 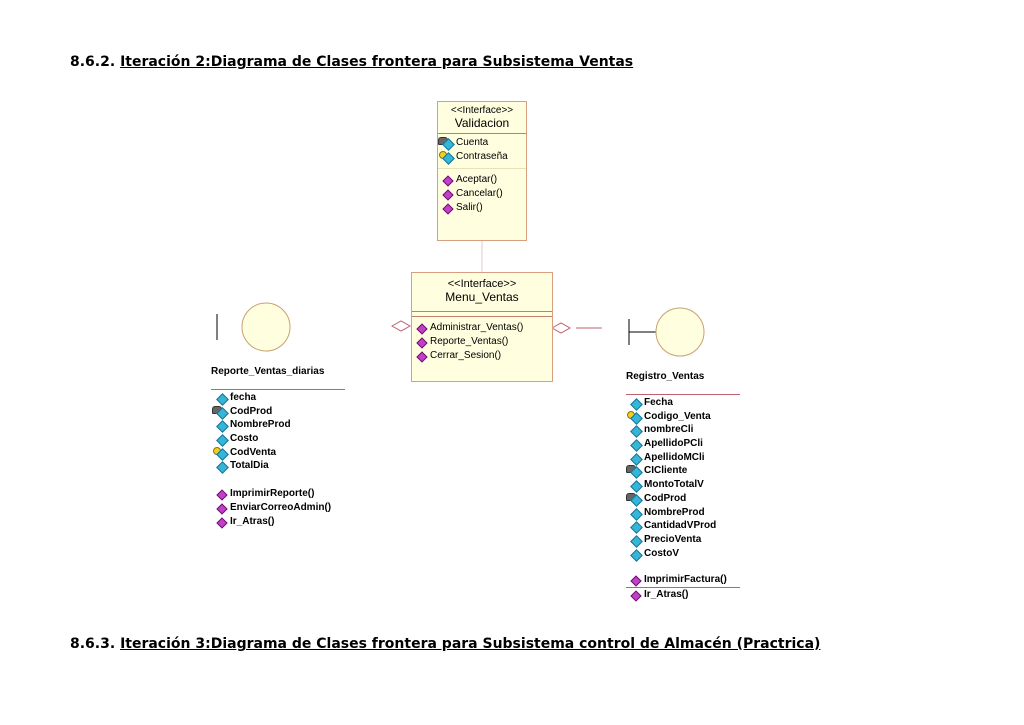 I want to click on registro-bottom-line, so click(x=683, y=587).